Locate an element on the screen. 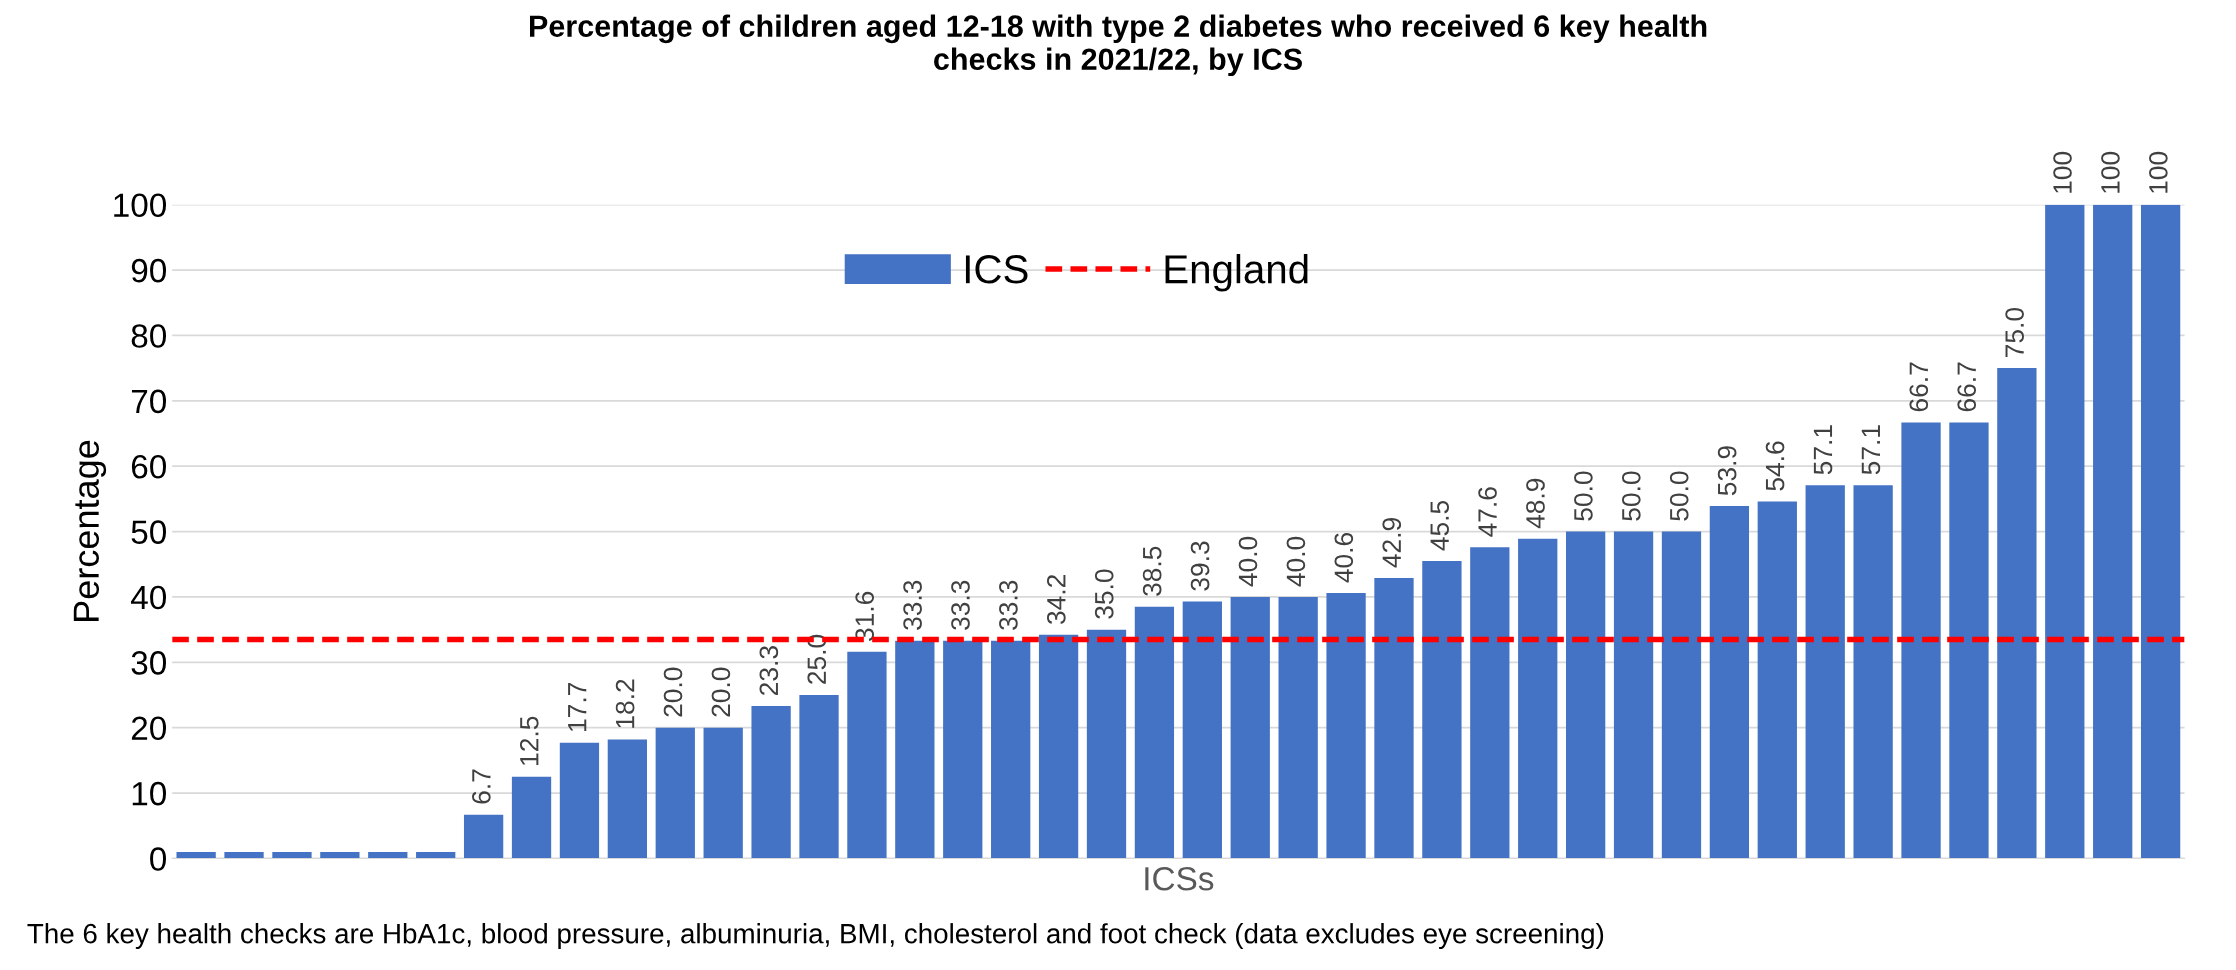 This screenshot has width=2236, height=970. y-tick-label: 90 is located at coordinates (149, 270).